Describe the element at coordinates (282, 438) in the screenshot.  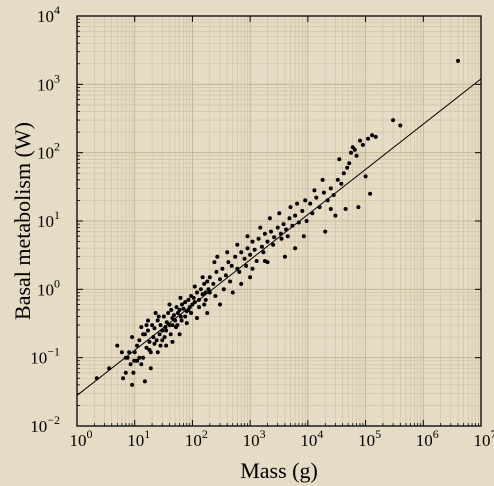
I see `x-tick-labels: 10⁰ 10¹ 10² 10³ 10⁴ 10⁵ 10⁶ 10⁷` at that location.